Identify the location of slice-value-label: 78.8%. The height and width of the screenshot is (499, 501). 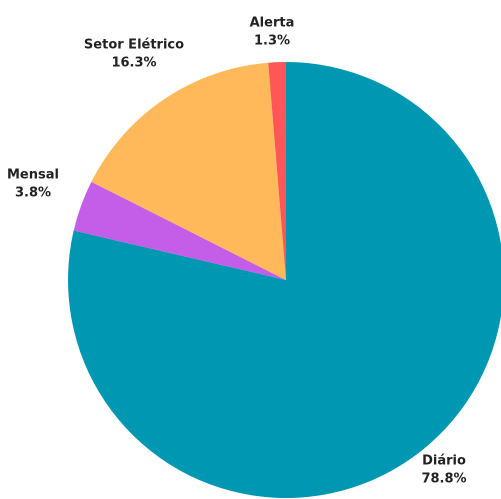
(443, 479).